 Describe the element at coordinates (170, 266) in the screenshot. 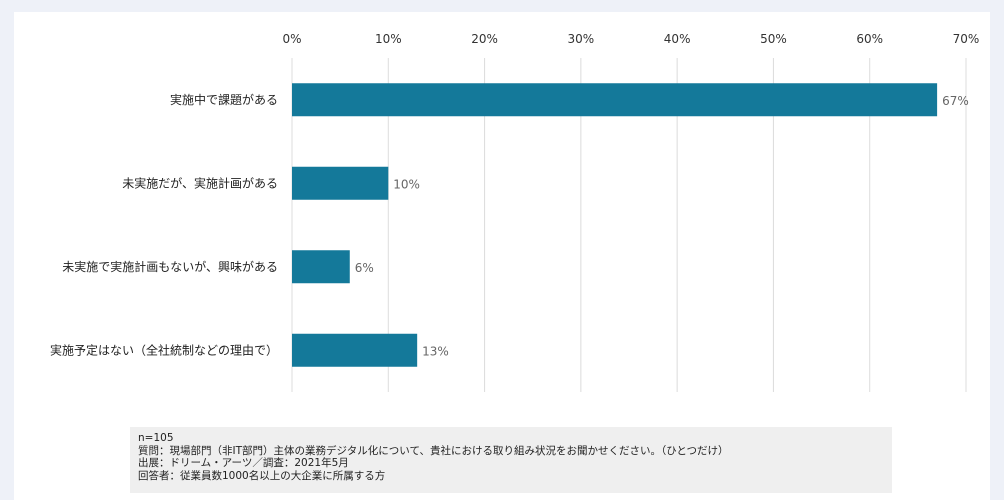

I see `category-label: 未実施で実施計画もないが、興味がある` at that location.